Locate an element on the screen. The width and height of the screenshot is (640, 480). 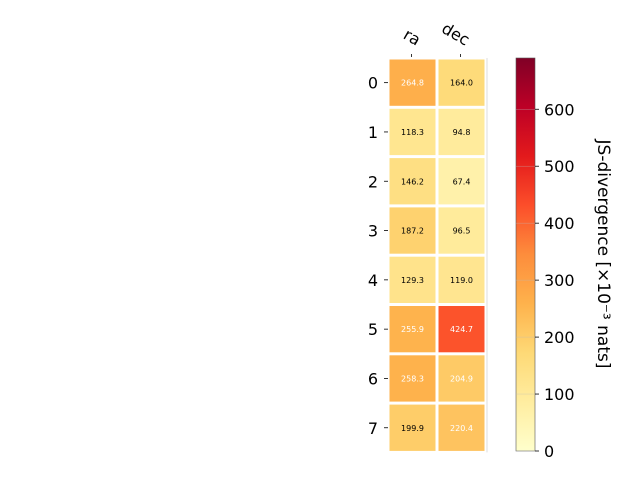
cell-value-label: 118.3 is located at coordinates (412, 132).